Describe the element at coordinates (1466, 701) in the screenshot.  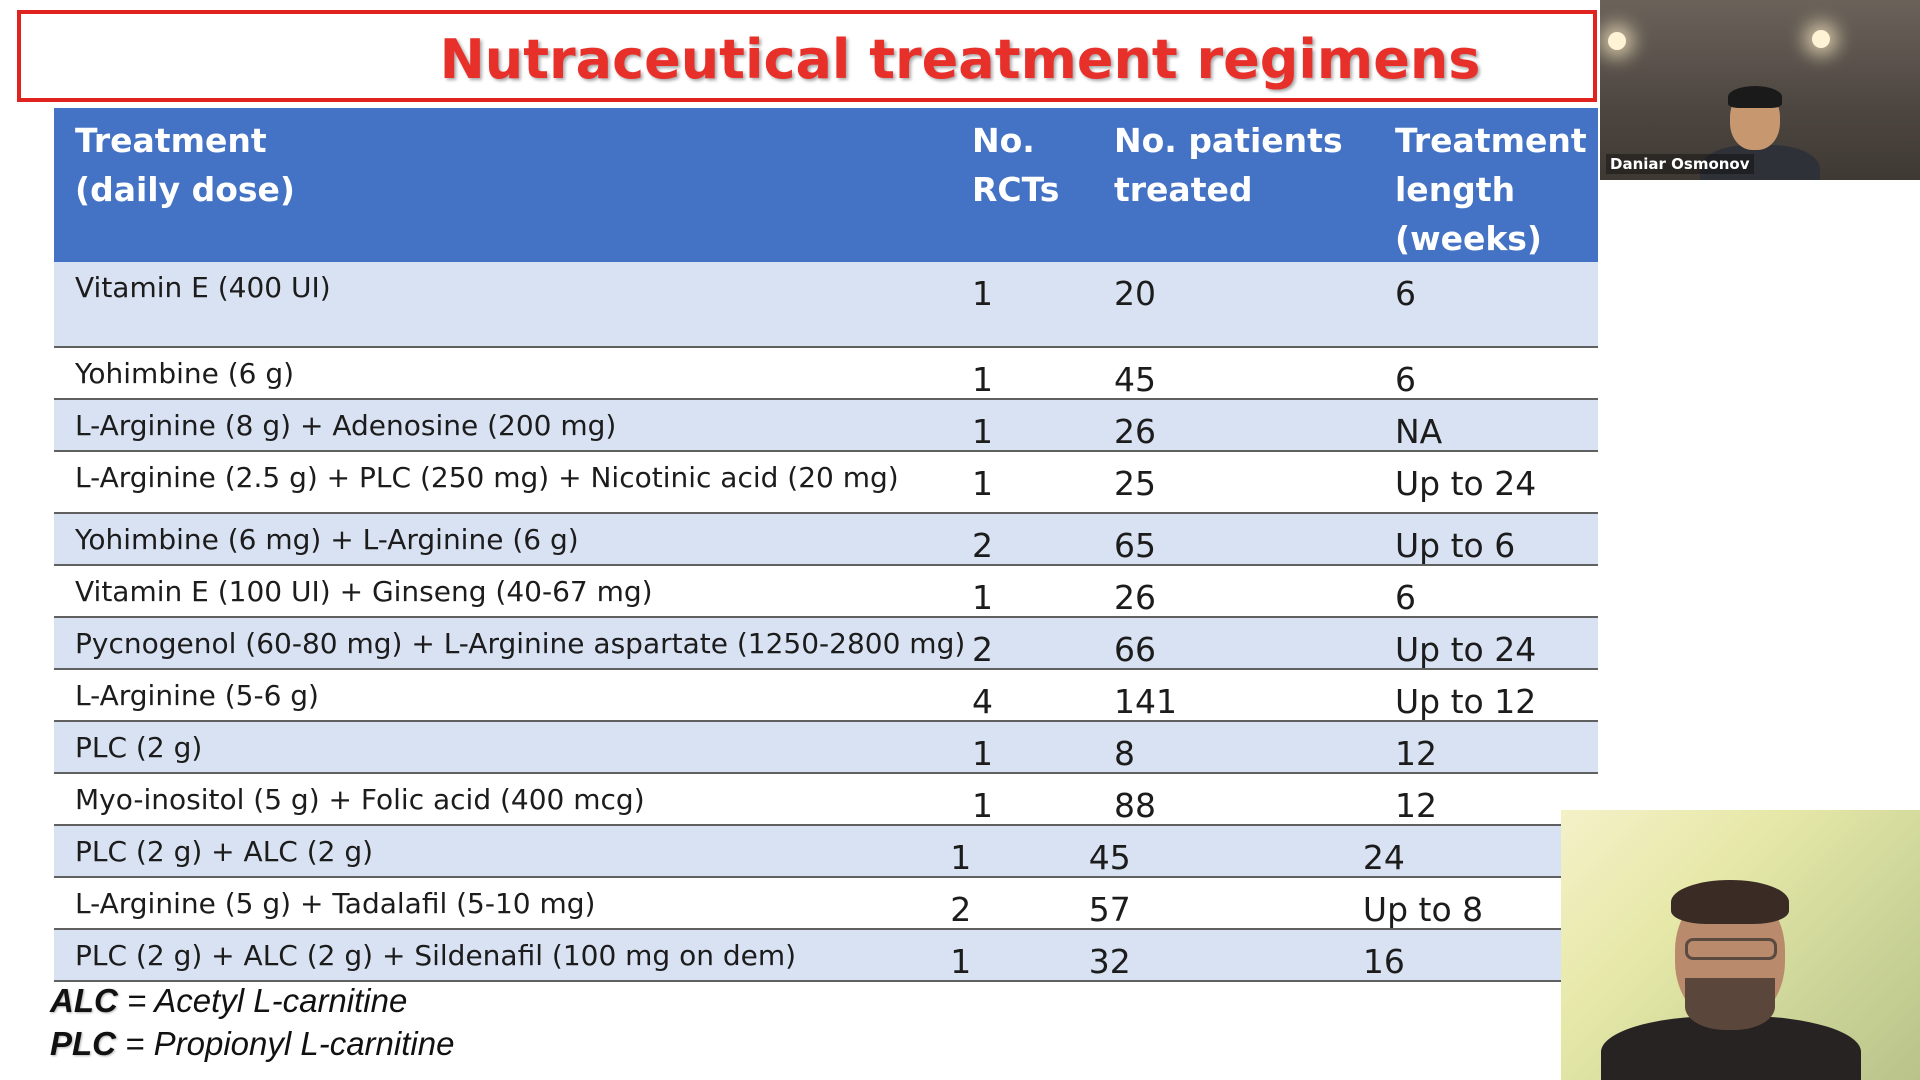
I see `cell-length: Up to 12` at that location.